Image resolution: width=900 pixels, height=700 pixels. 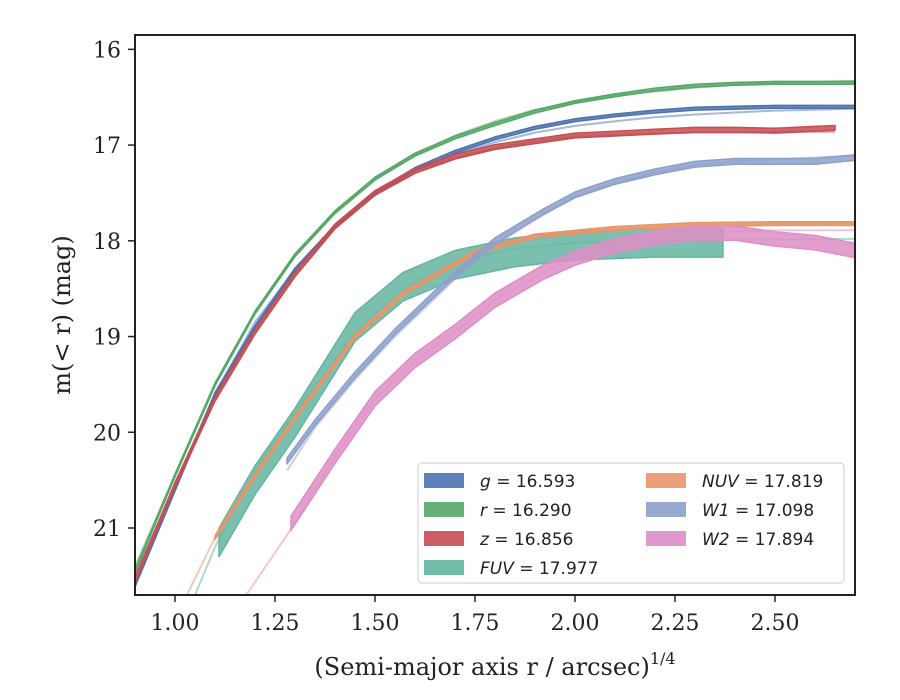 I want to click on y-tick-label: 16, so click(x=107, y=50).